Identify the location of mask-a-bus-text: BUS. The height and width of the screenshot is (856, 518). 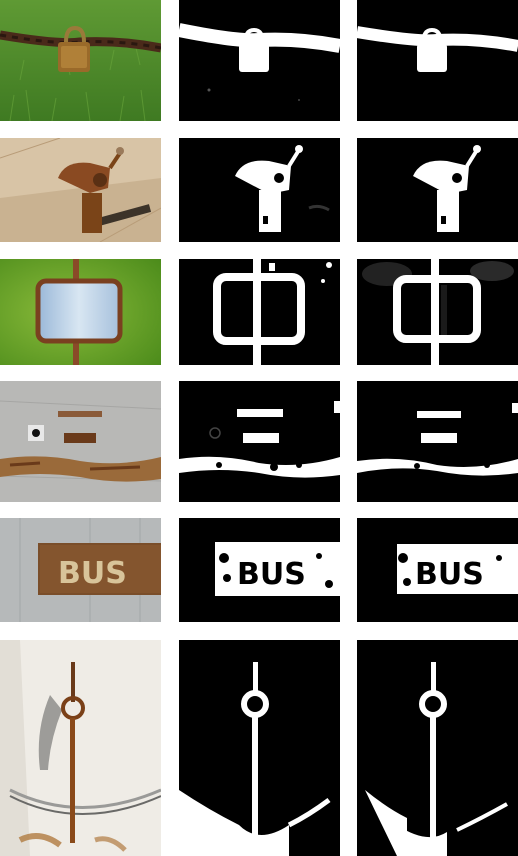
(271, 574).